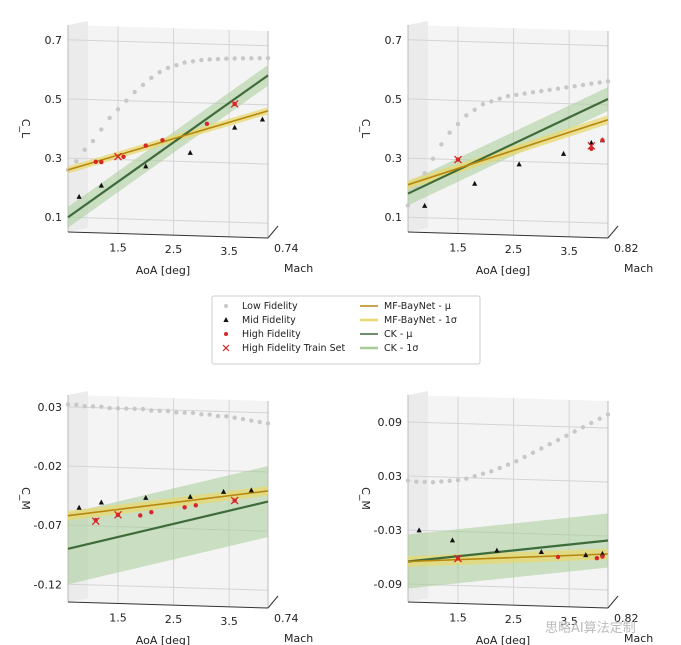  I want to click on legend-box, so click(346, 330).